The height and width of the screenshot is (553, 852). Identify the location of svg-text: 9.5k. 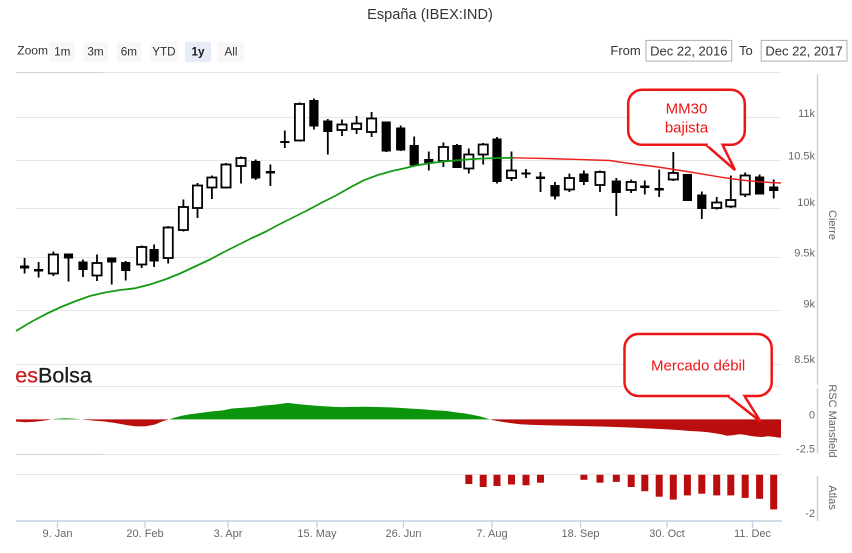
(804, 253).